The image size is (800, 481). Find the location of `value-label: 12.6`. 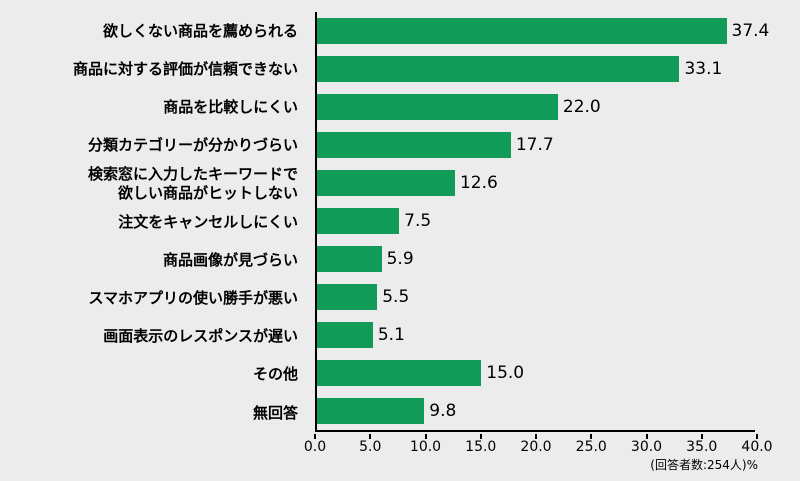

value-label: 12.6 is located at coordinates (478, 183).